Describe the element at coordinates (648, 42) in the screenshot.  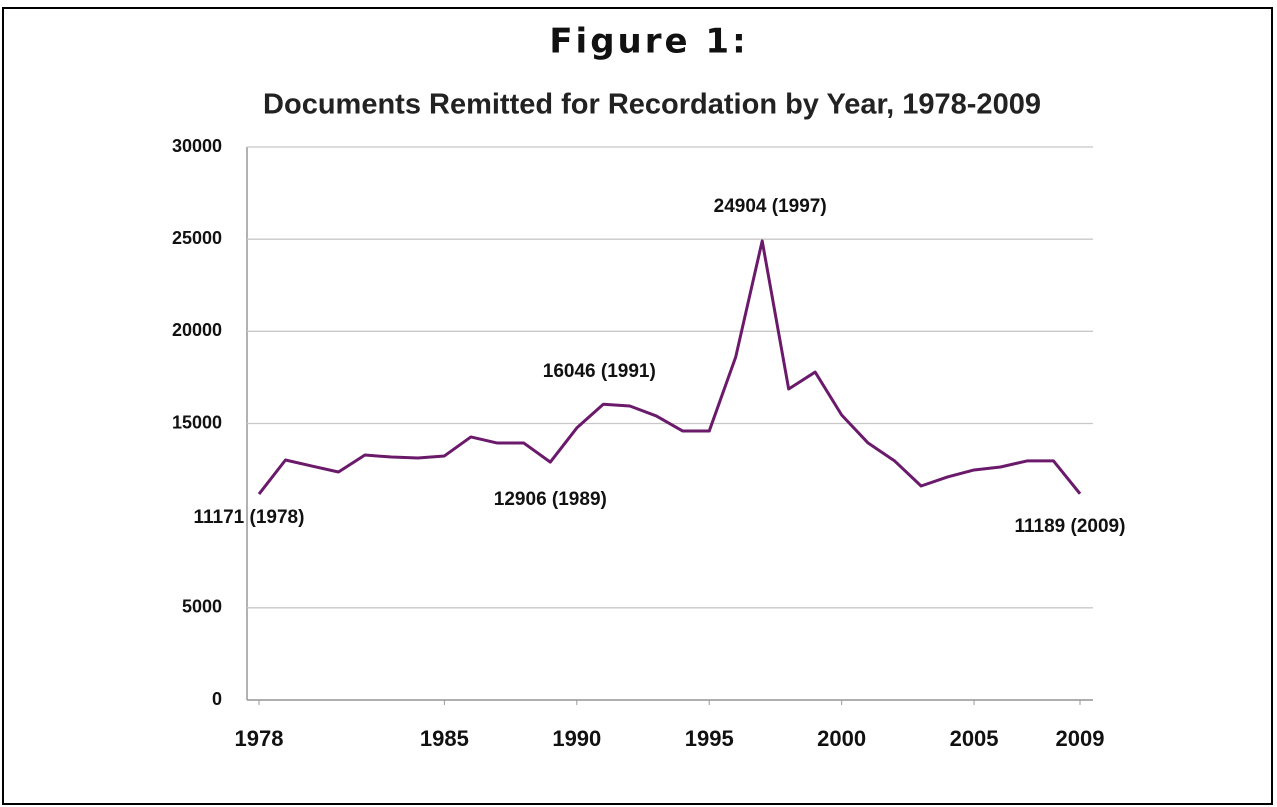
I see `figure-heading: Figure 1:` at that location.